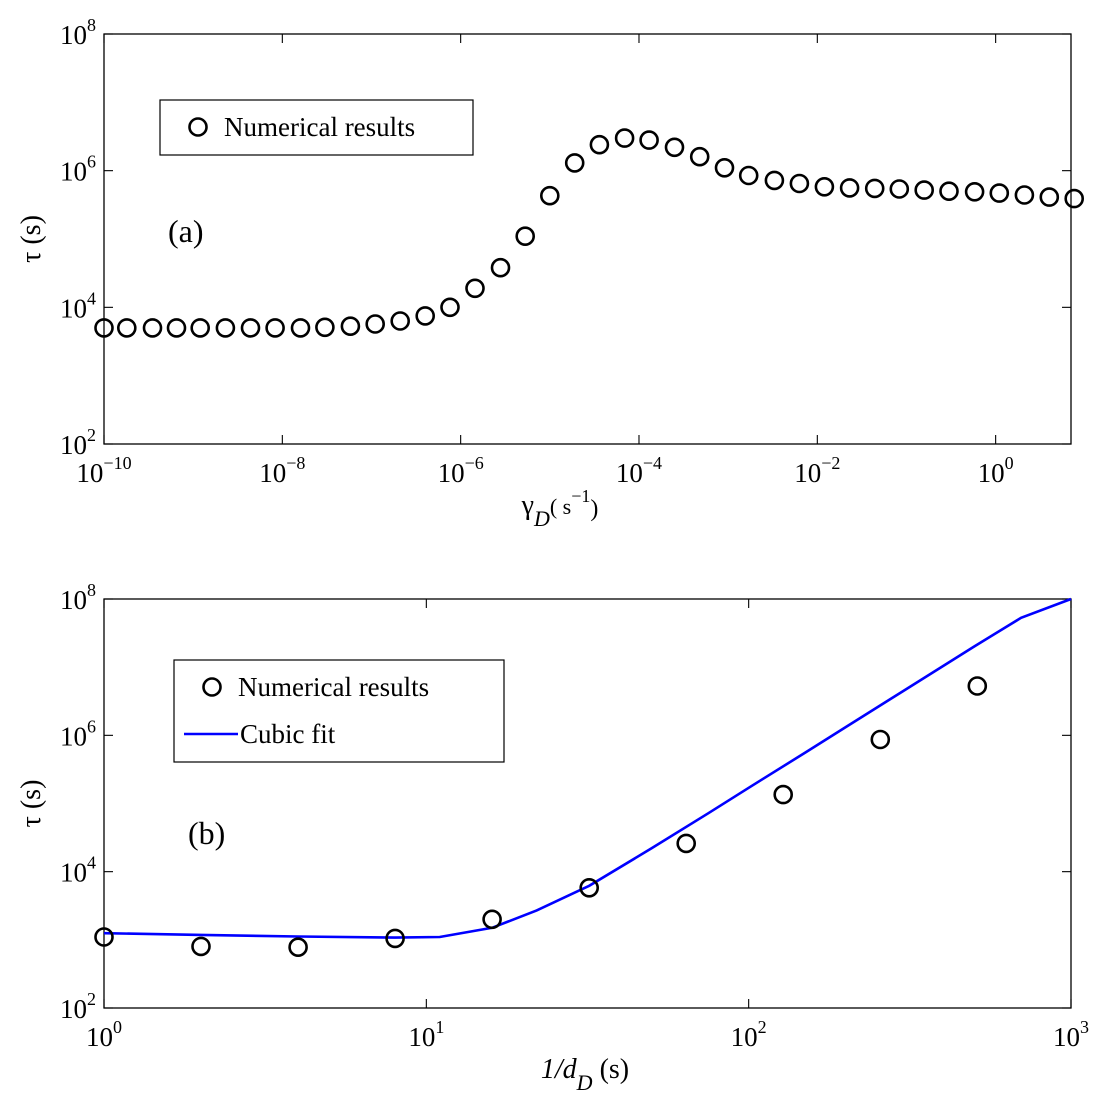  Describe the element at coordinates (206, 833) in the screenshot. I see `panel-annotation: (b)` at that location.